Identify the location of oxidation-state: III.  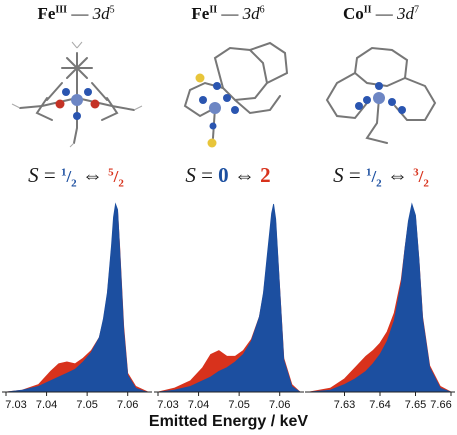
(61, 10).